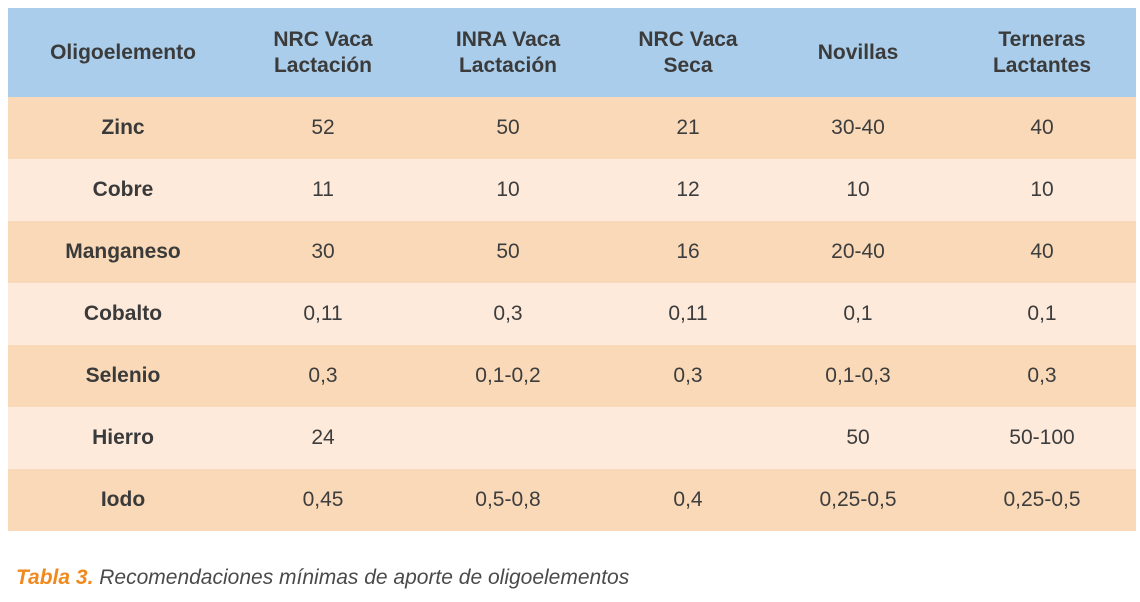  Describe the element at coordinates (688, 127) in the screenshot. I see `table-cell: 21` at that location.